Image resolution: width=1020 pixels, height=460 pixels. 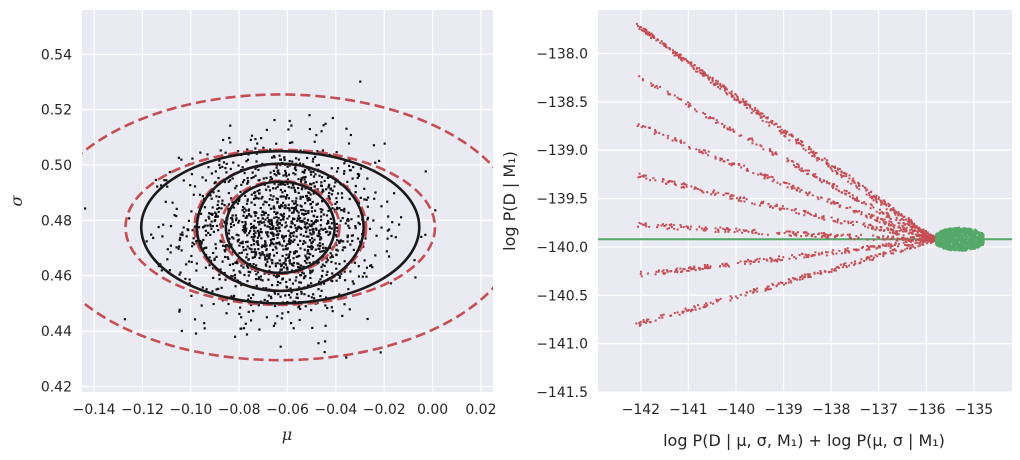 I want to click on left-y-tick-labels: 0.420.440.460.480.500.520.54, so click(x=56, y=221).